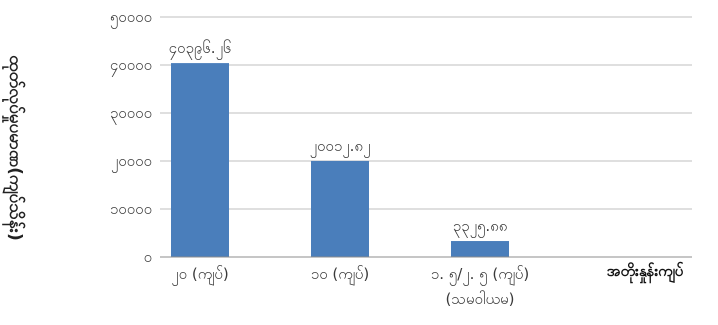  What do you see at coordinates (131, 114) in the screenshot?
I see `y-tick-label: ၃၀၀၀၀` at bounding box center [131, 114].